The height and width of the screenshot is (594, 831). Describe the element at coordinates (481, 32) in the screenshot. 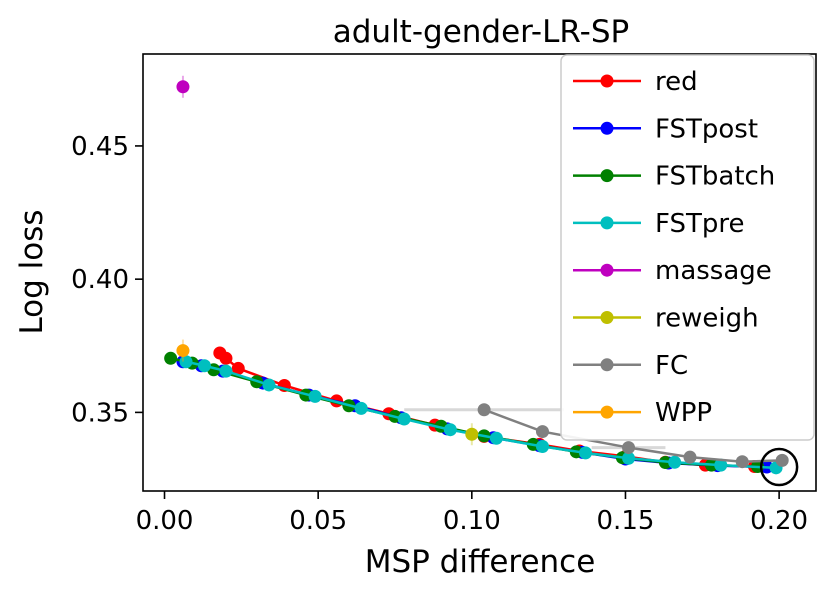

I see `chart-title: adult-gender-LR-SP` at that location.